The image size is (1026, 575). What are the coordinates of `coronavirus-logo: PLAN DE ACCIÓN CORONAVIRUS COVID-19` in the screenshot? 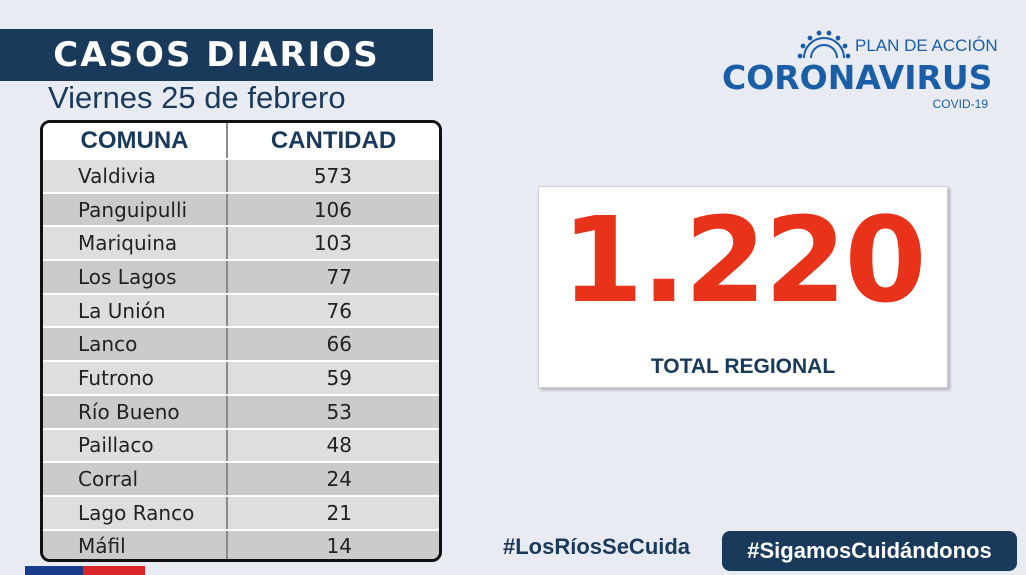 It's located at (859, 70).